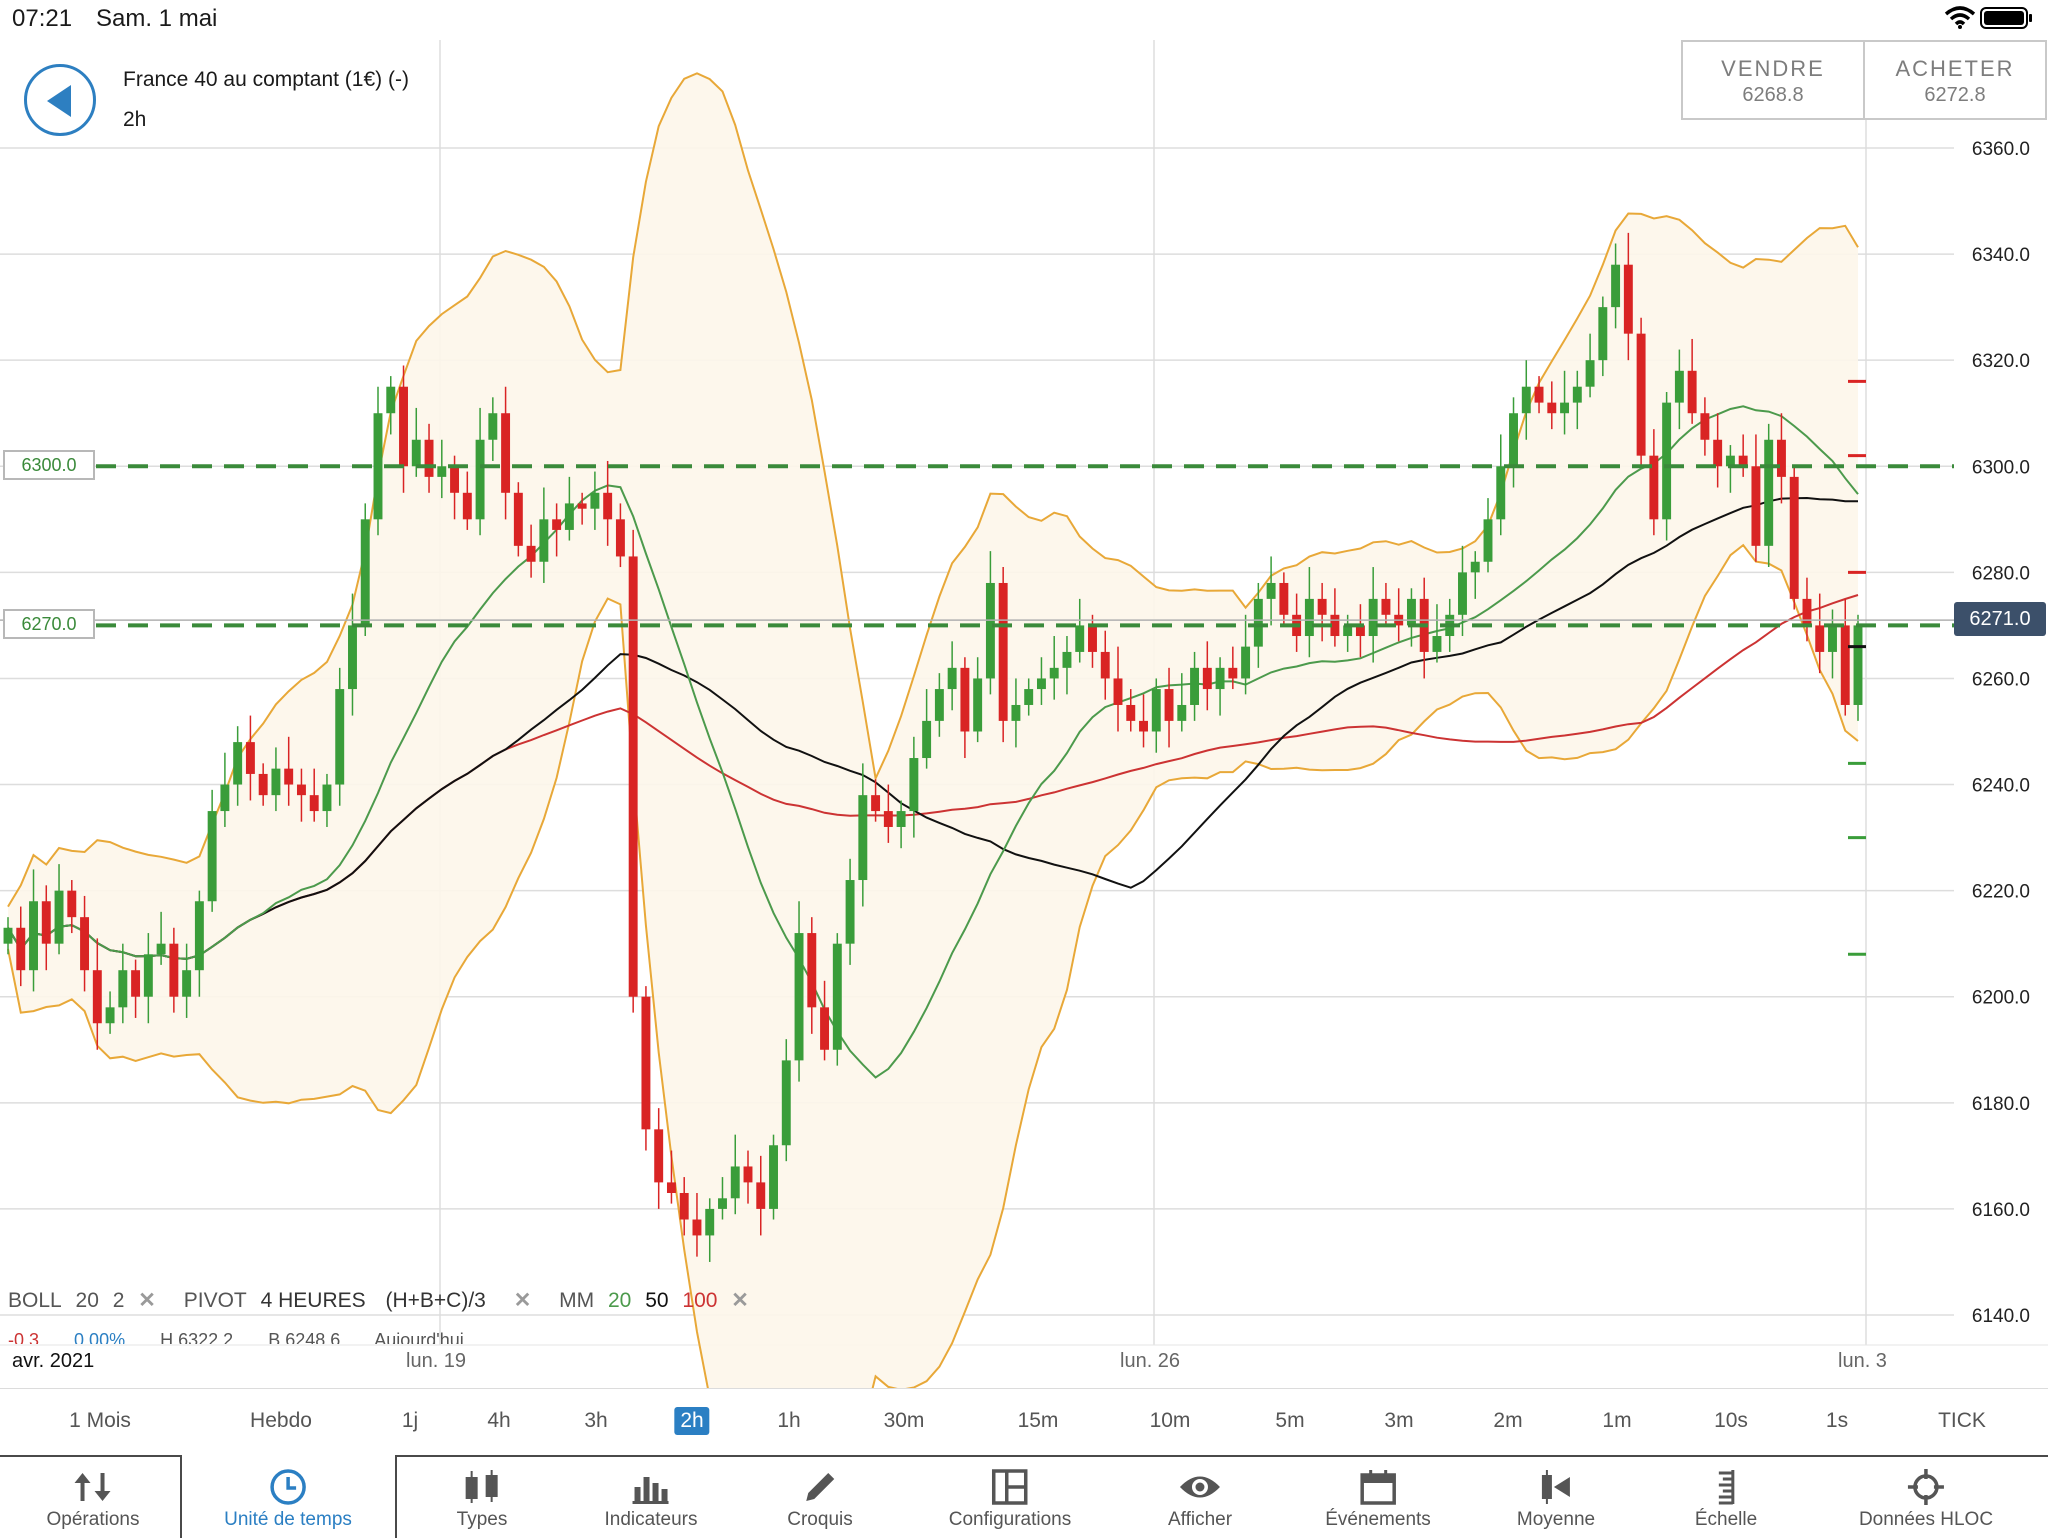  I want to click on candles-icon, so click(481, 1486).